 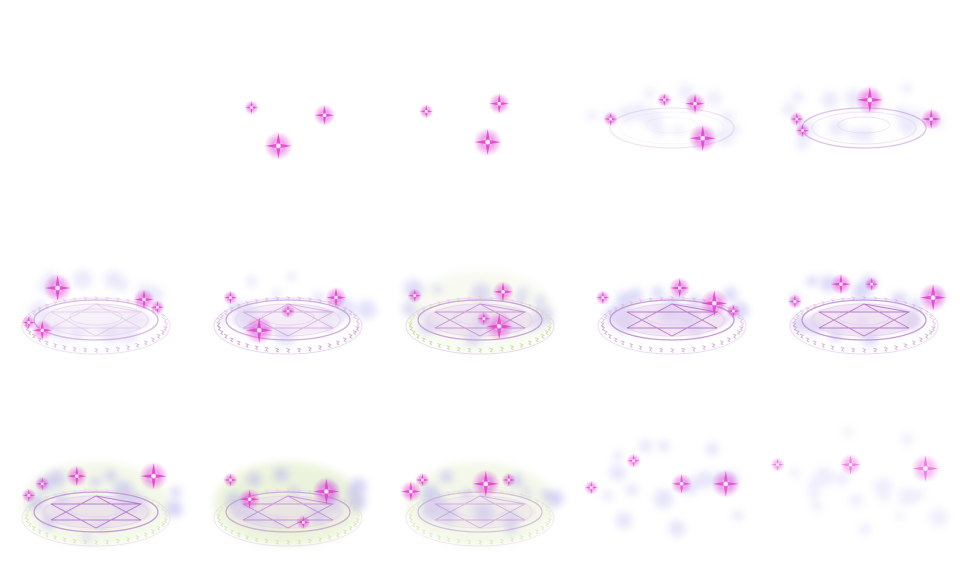 I want to click on frame-04-graphic, so click(x=663, y=118).